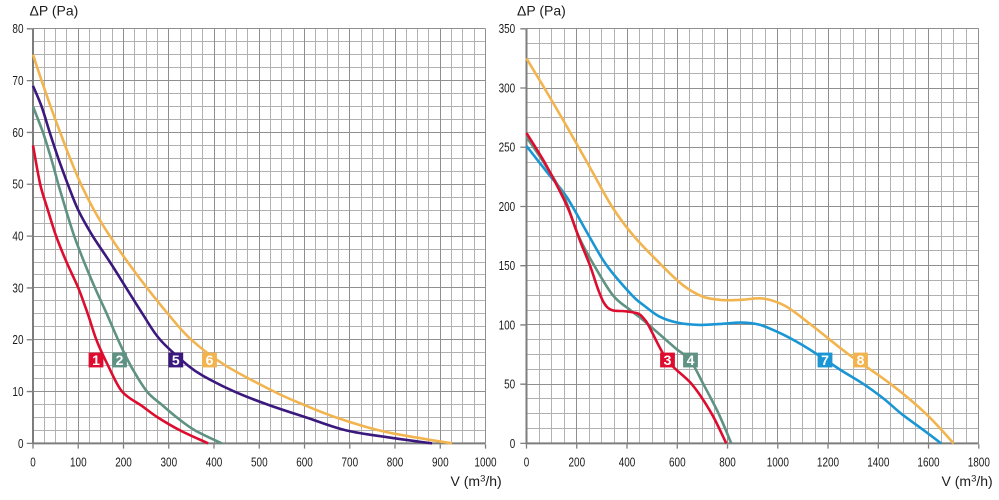 The height and width of the screenshot is (500, 999). Describe the element at coordinates (828, 463) in the screenshot. I see `svg-text: 1200` at that location.